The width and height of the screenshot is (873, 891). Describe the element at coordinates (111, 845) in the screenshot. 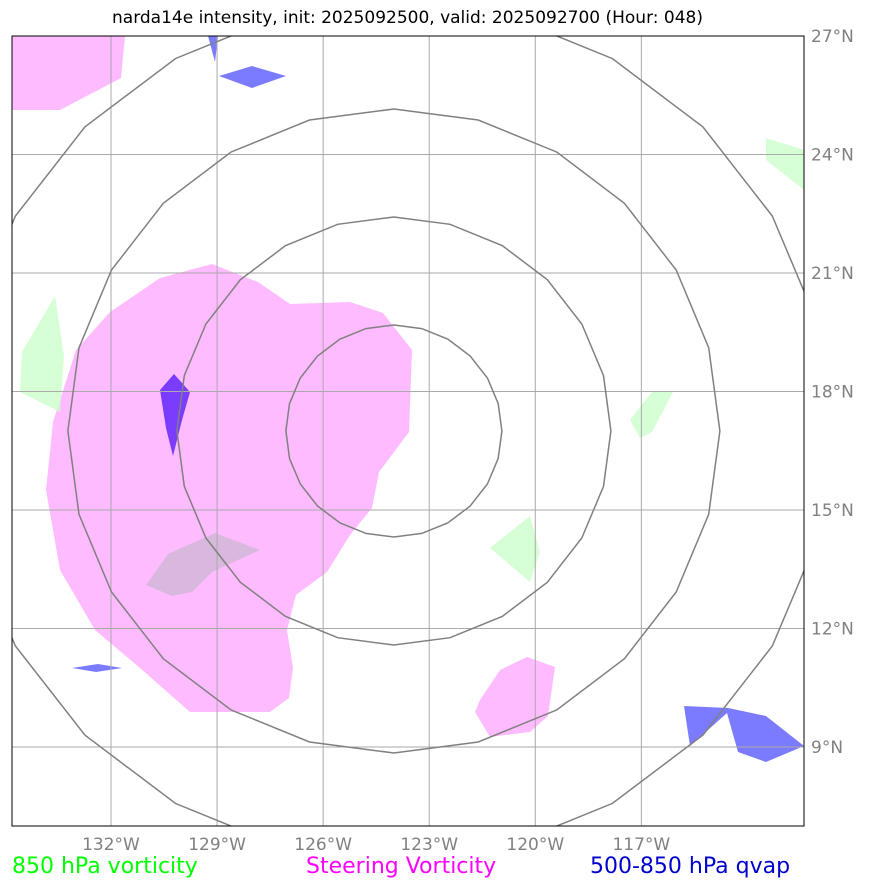

I see `lon-tick-label: 132°W` at that location.